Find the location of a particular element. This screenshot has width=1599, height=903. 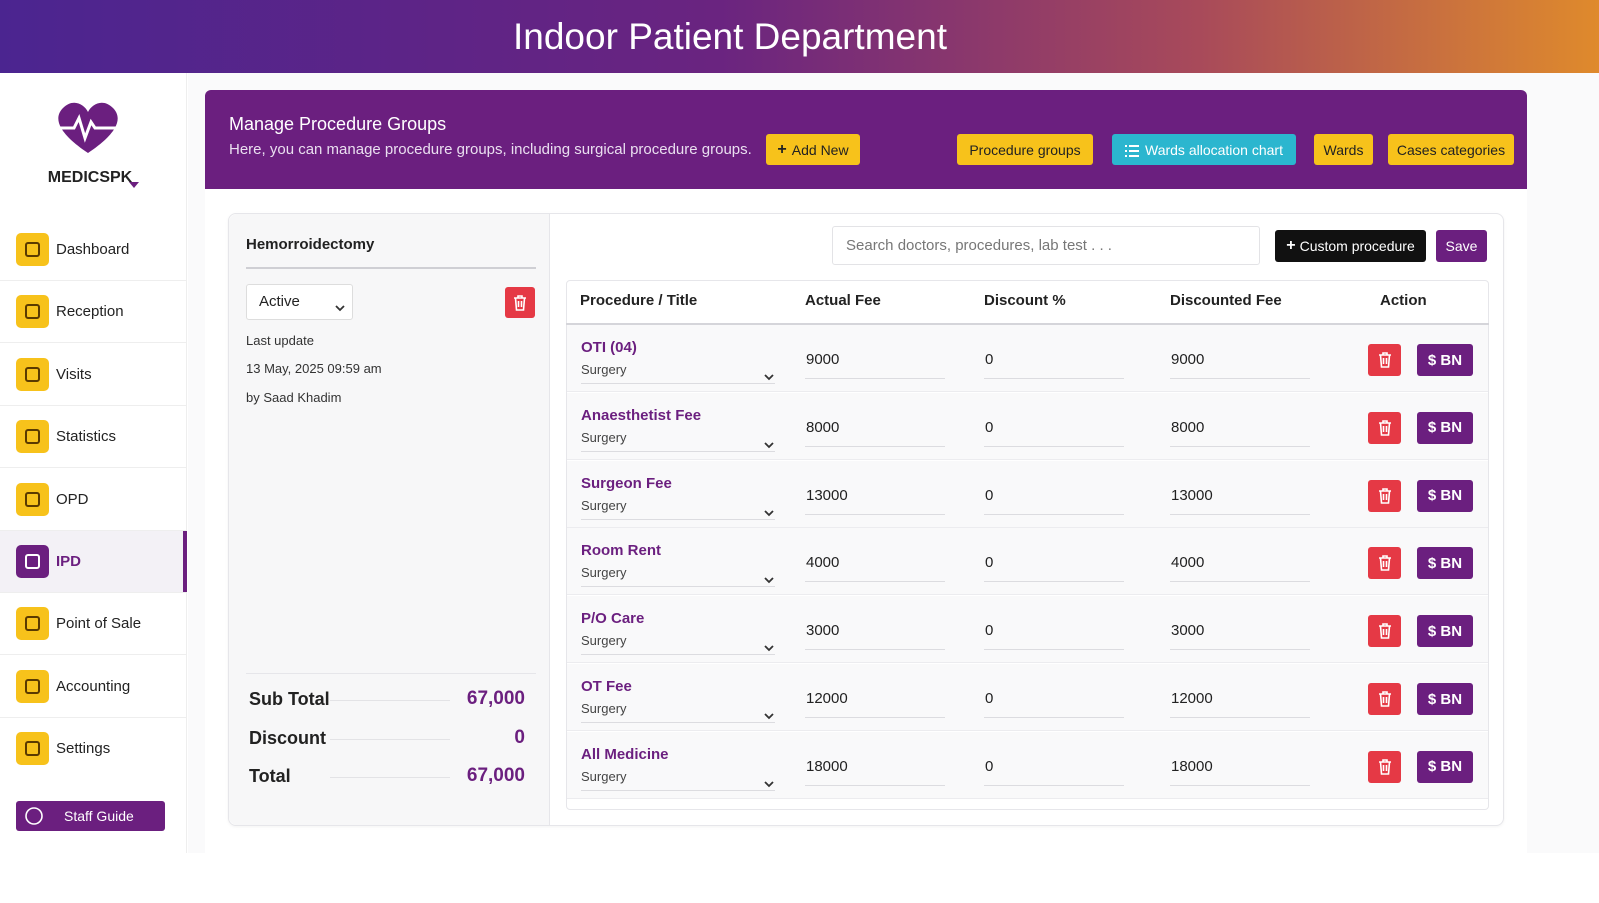

logo is located at coordinates (88, 128).